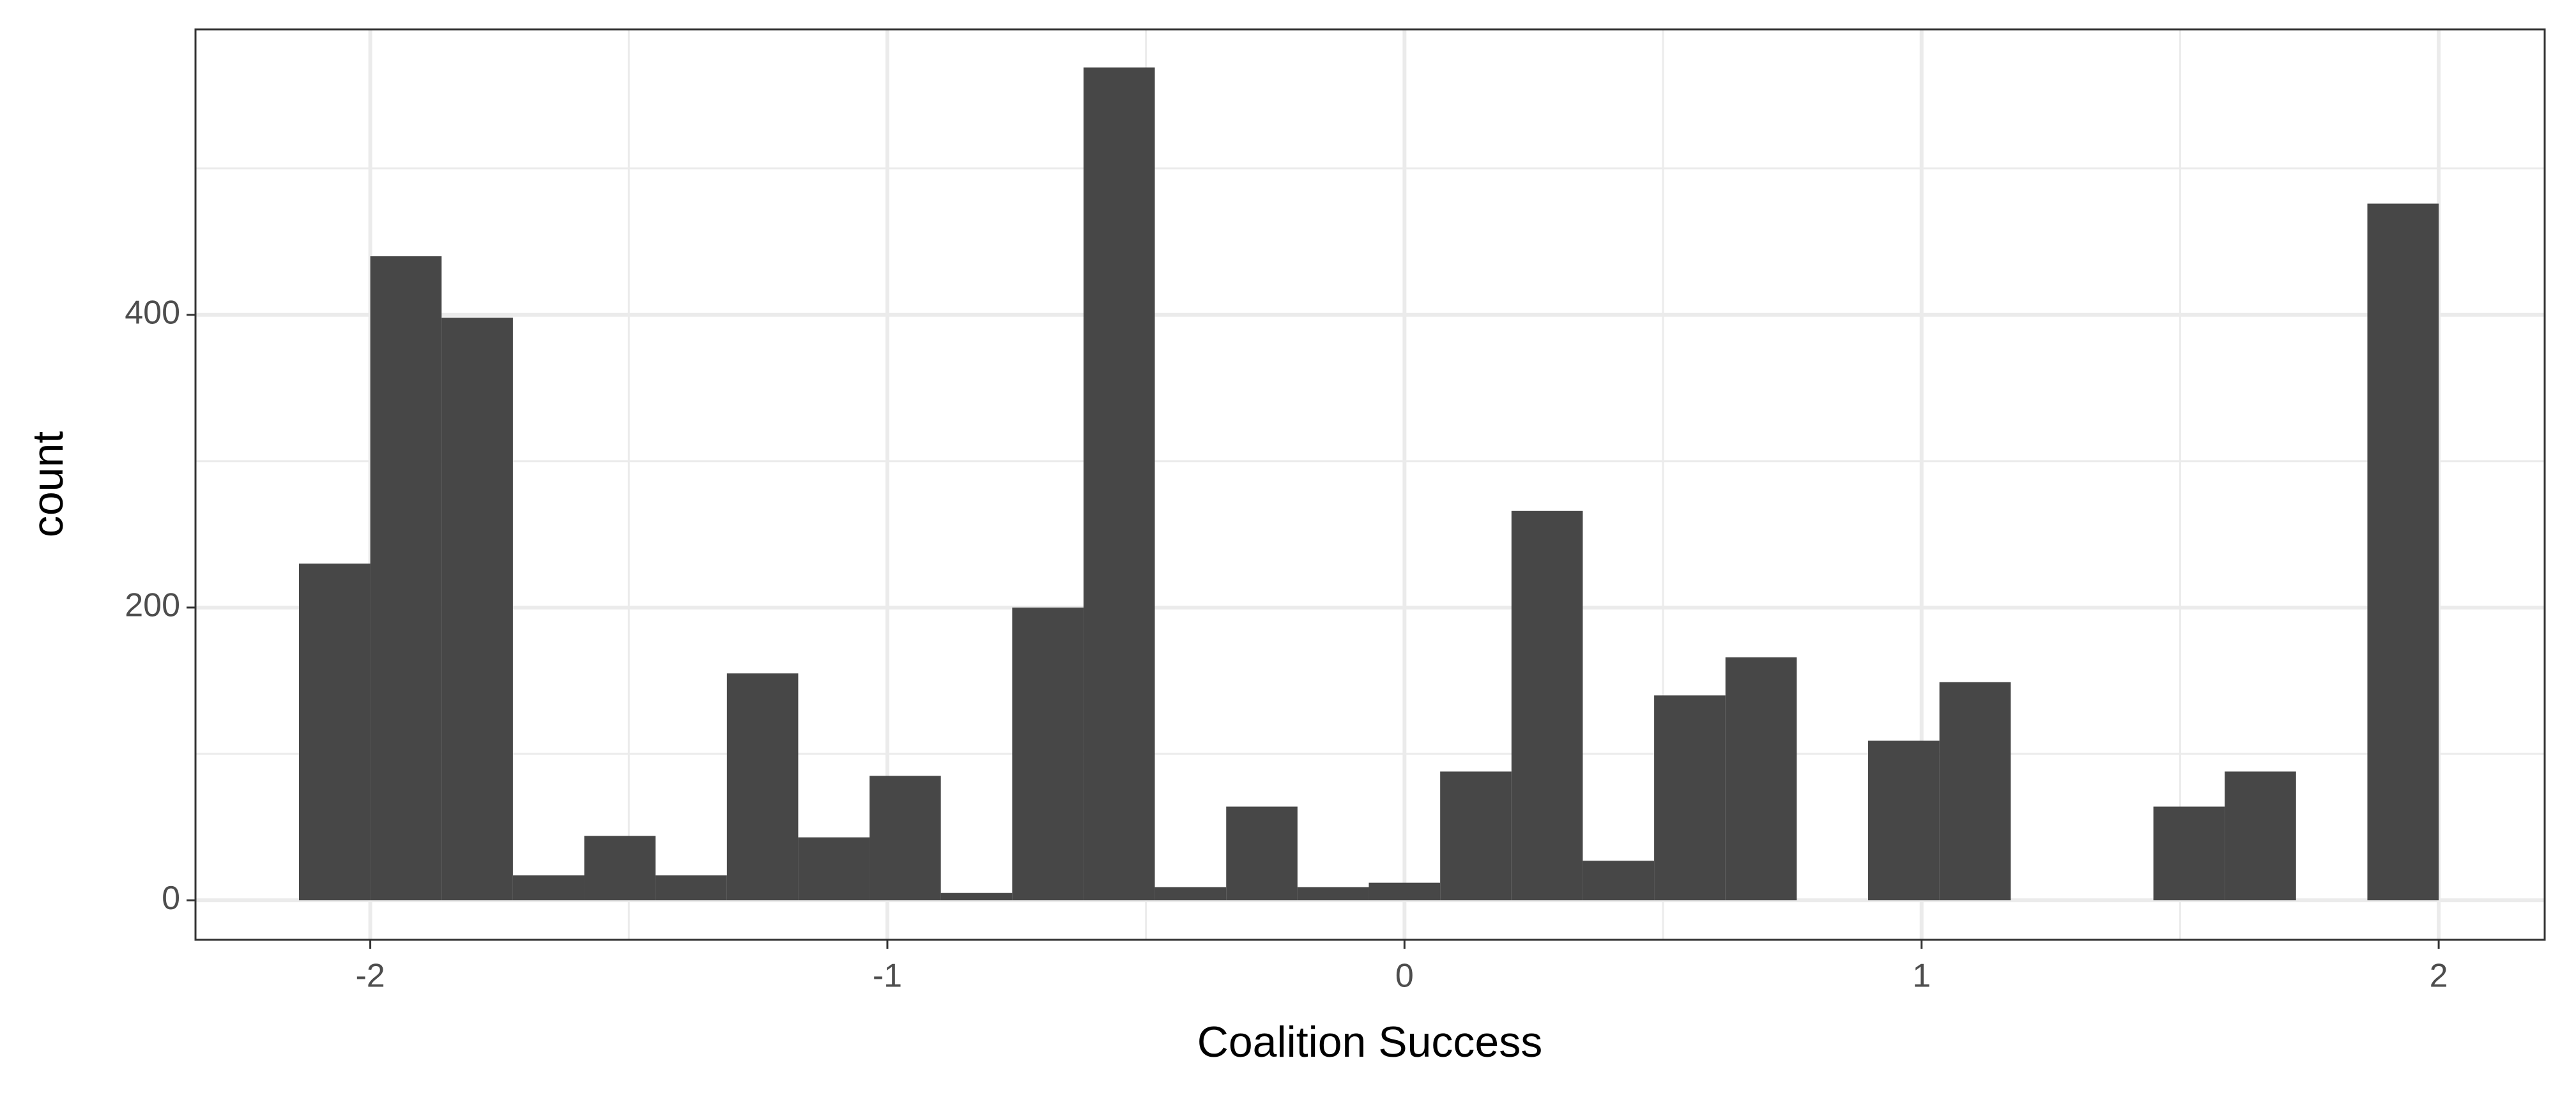 The image size is (2576, 1104). Describe the element at coordinates (152, 312) in the screenshot. I see `y-tick-label: 400` at that location.